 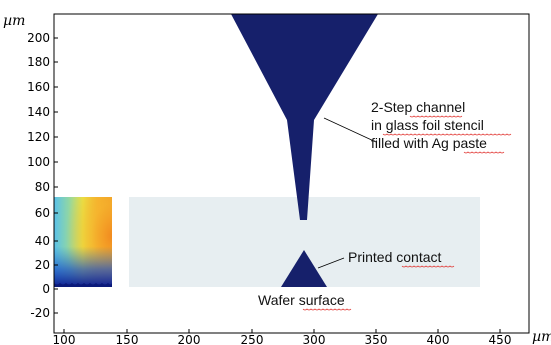 What do you see at coordinates (38, 112) in the screenshot?
I see `y-tick-label: 140` at bounding box center [38, 112].